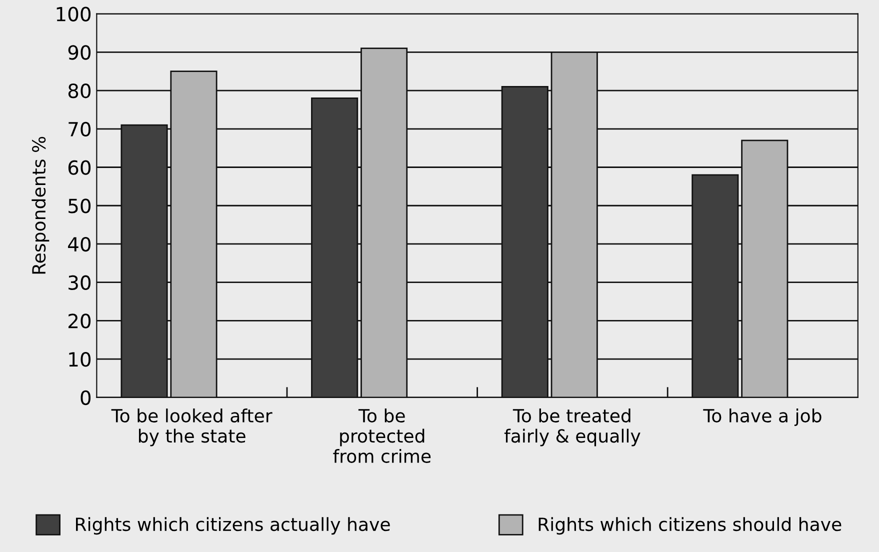  I want to click on y-tick-label: 0, so click(85, 398).